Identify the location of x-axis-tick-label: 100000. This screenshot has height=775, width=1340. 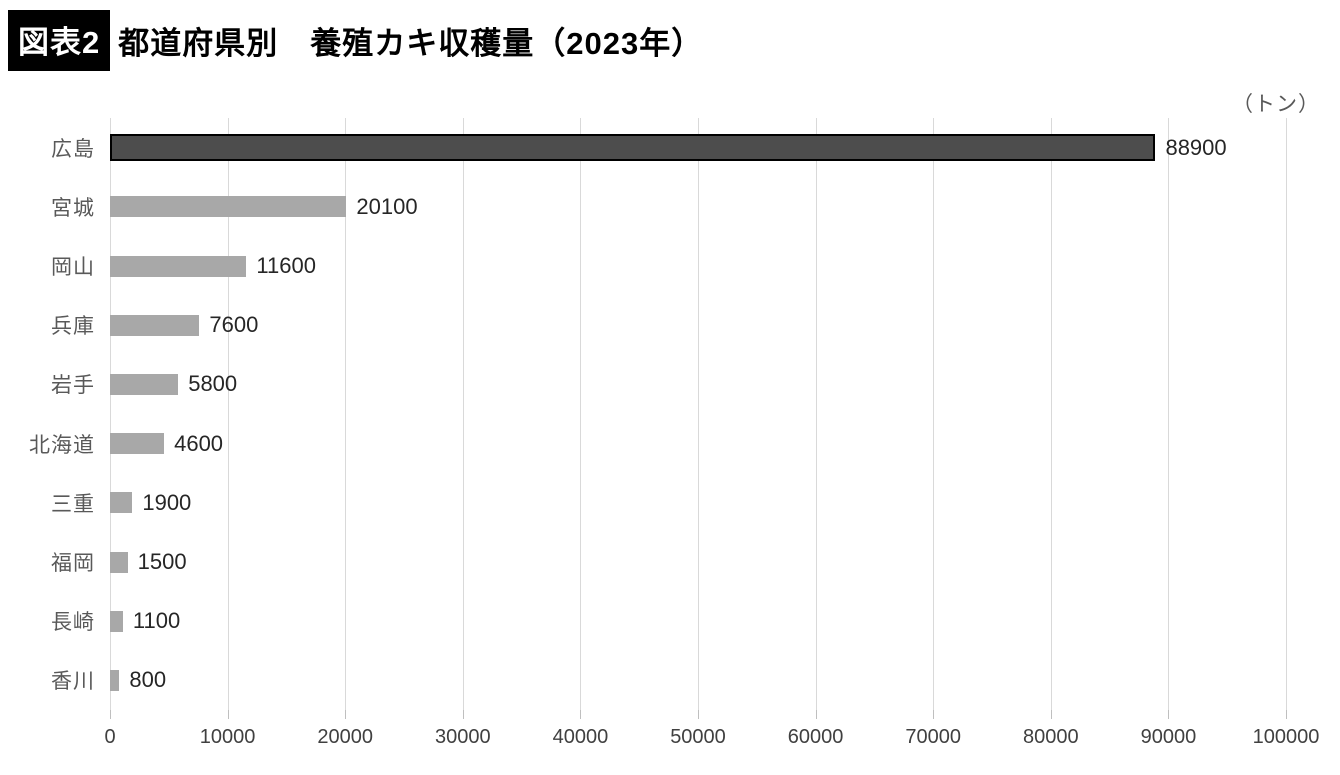
(1286, 737).